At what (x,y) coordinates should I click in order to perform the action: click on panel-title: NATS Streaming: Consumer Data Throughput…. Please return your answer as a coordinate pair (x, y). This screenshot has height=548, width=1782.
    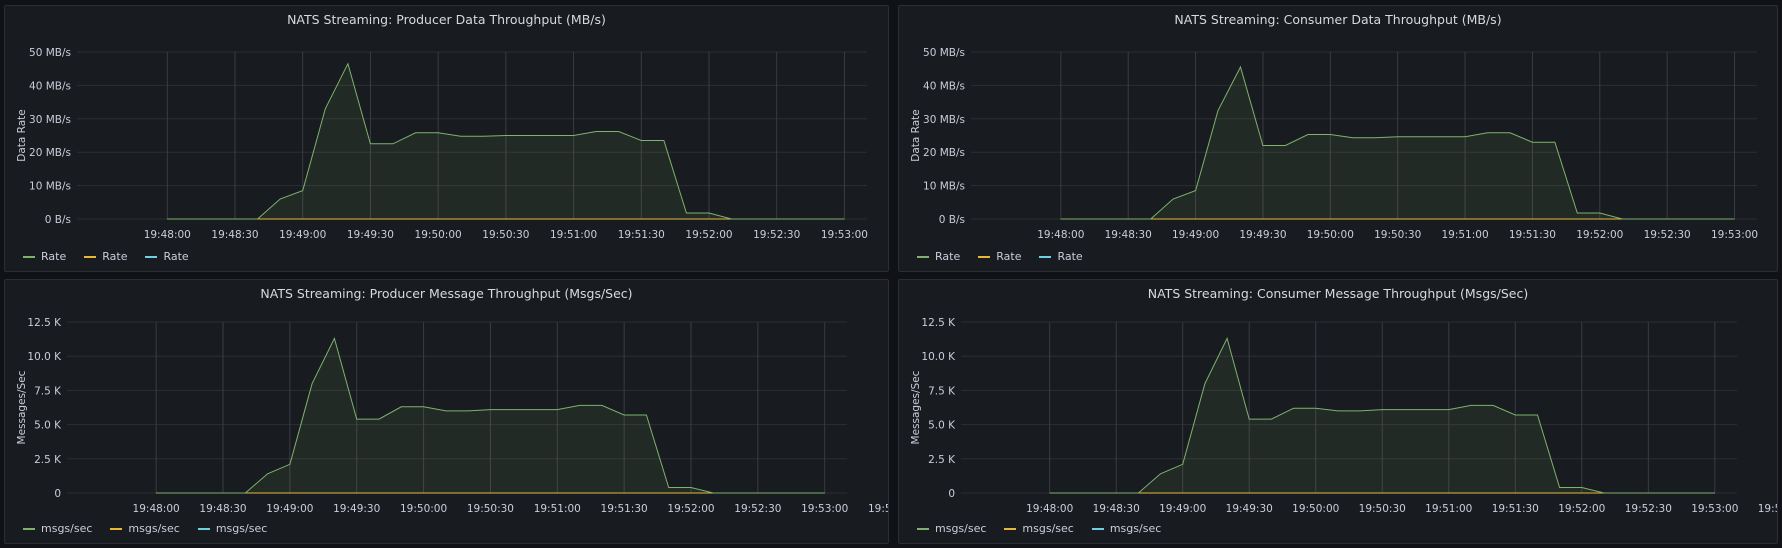
    Looking at the image, I should click on (1338, 19).